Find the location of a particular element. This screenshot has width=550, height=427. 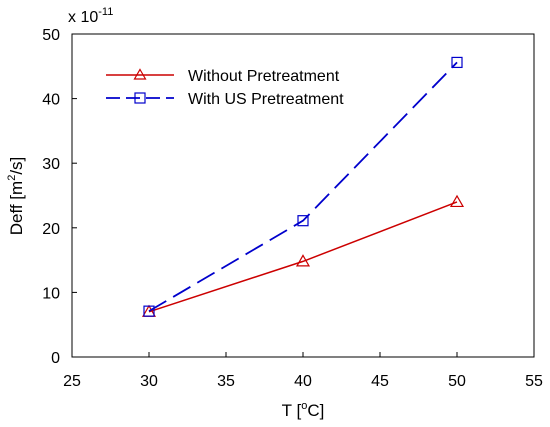

x-tick-label: 50 is located at coordinates (457, 381).